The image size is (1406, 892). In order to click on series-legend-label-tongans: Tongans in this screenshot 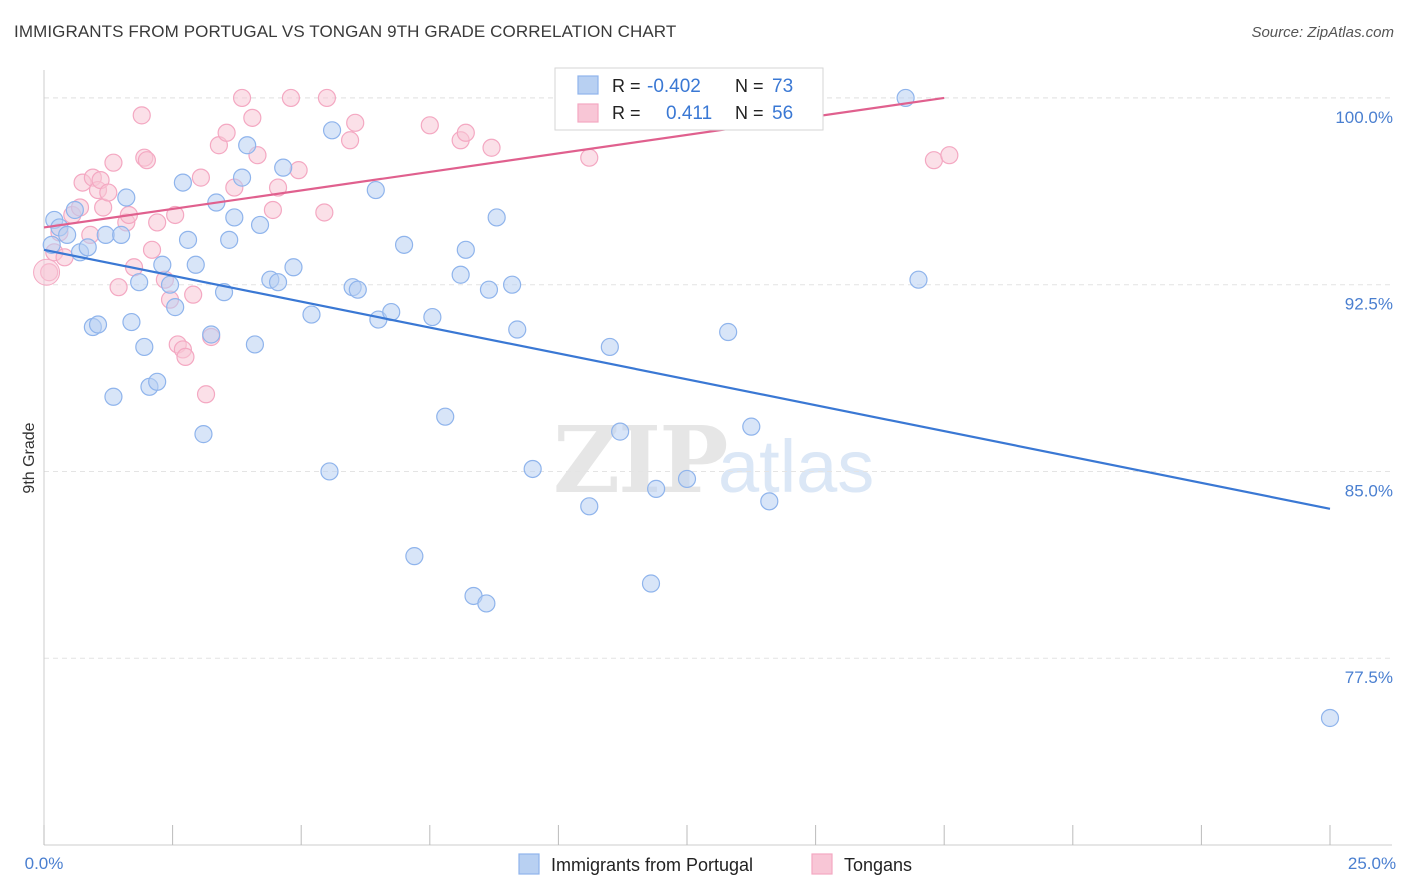, I will do `click(878, 865)`.